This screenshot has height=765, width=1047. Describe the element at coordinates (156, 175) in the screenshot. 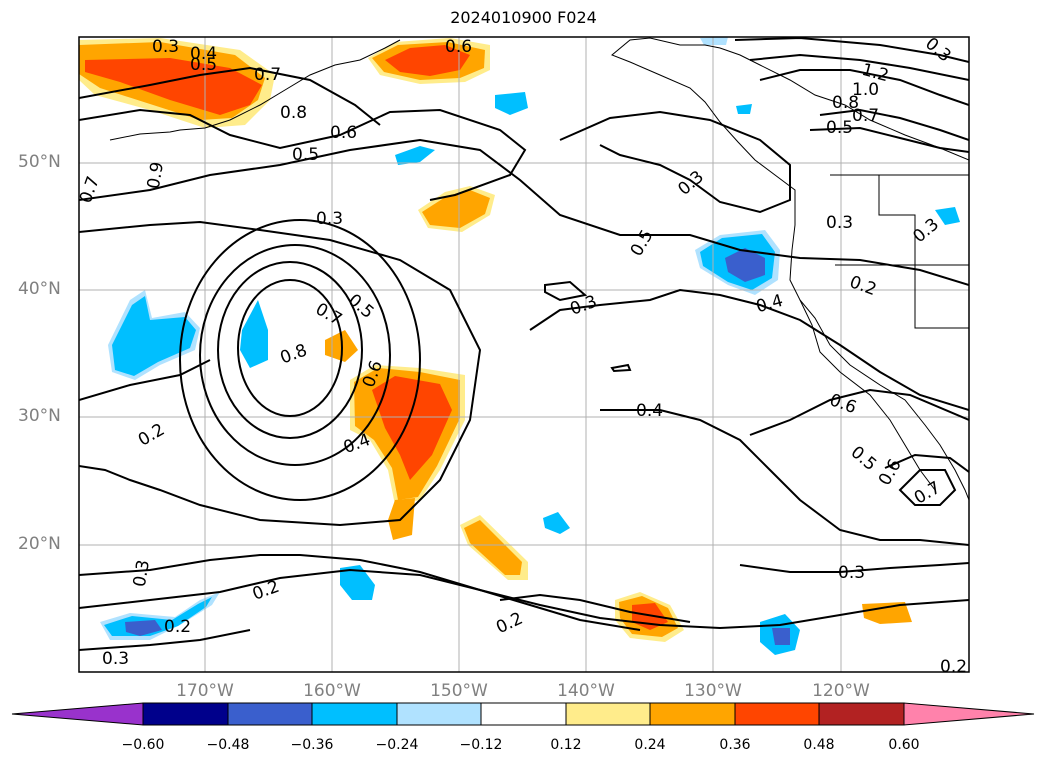

I see `contour-label: 0.9` at that location.